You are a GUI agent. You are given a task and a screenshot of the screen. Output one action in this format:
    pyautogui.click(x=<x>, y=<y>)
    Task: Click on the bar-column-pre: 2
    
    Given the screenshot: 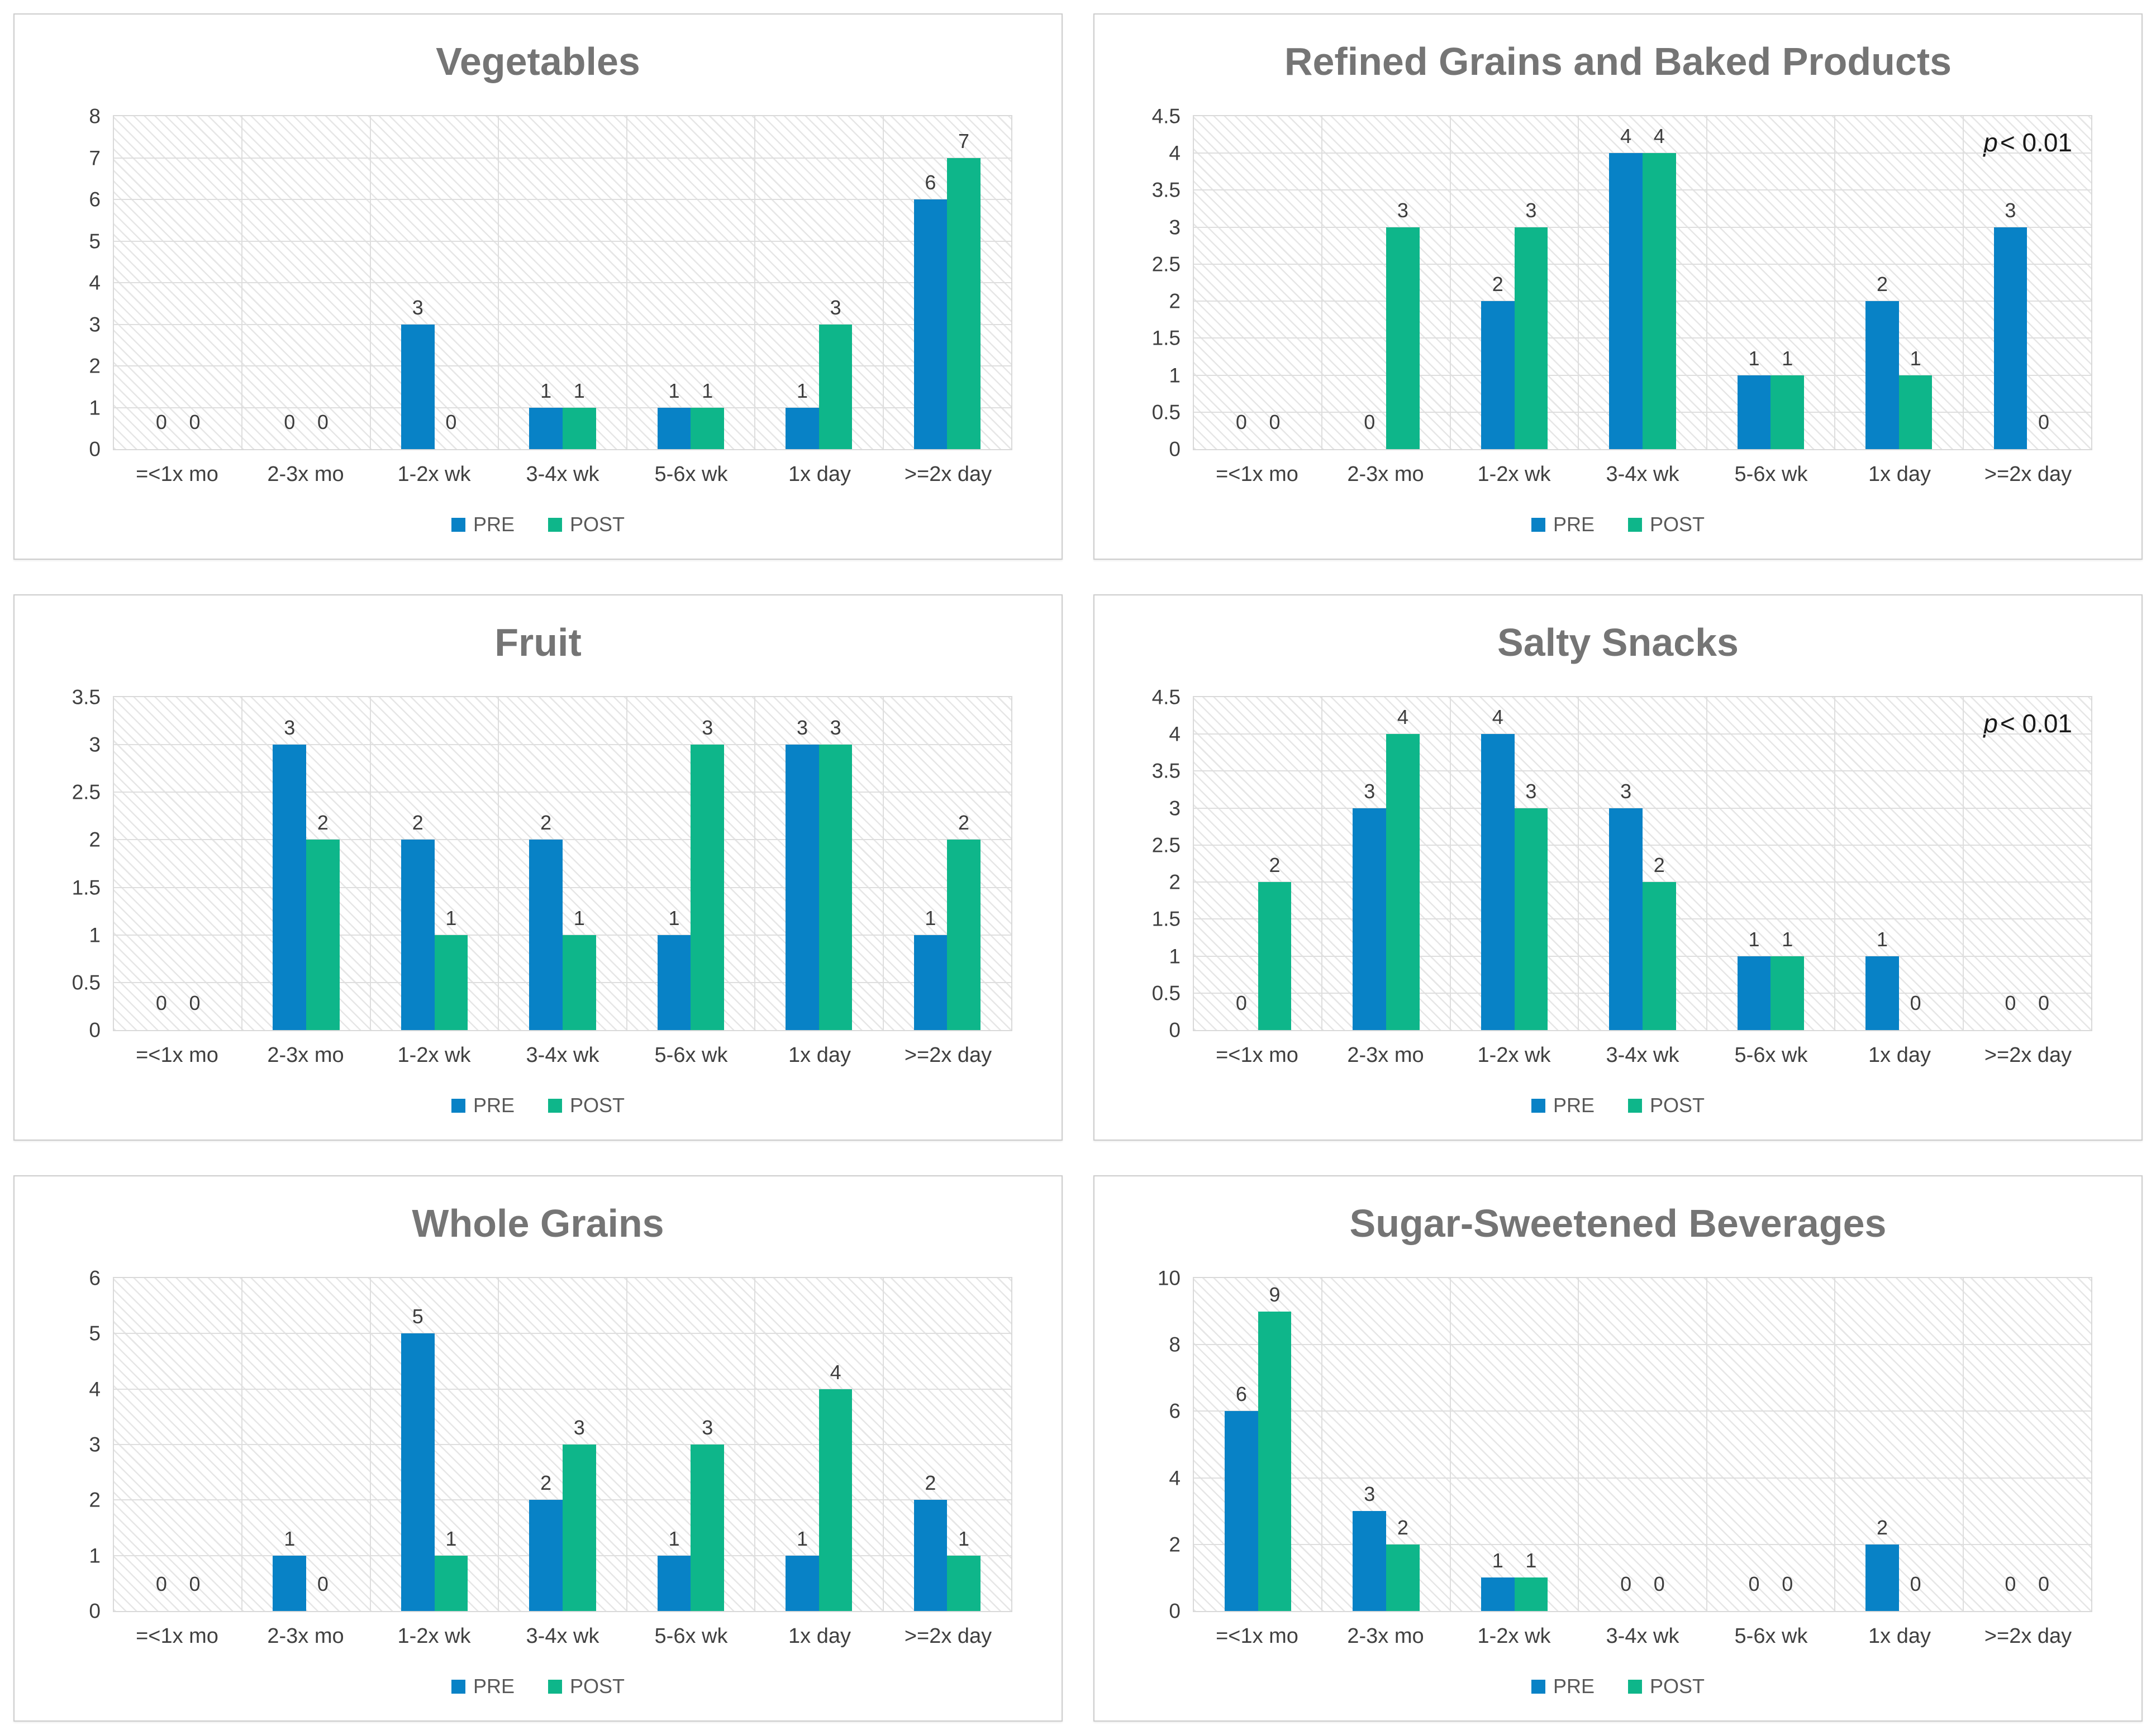 What is the action you would take?
    pyautogui.click(x=546, y=1444)
    